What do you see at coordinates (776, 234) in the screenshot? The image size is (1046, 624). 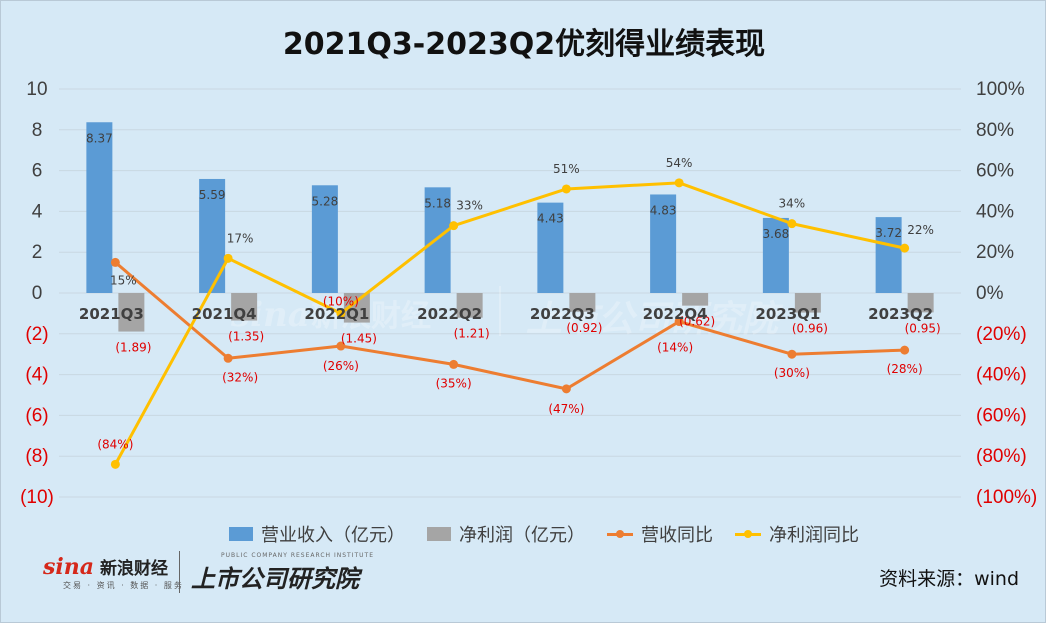 I see `revenue-data-label: 3.68` at bounding box center [776, 234].